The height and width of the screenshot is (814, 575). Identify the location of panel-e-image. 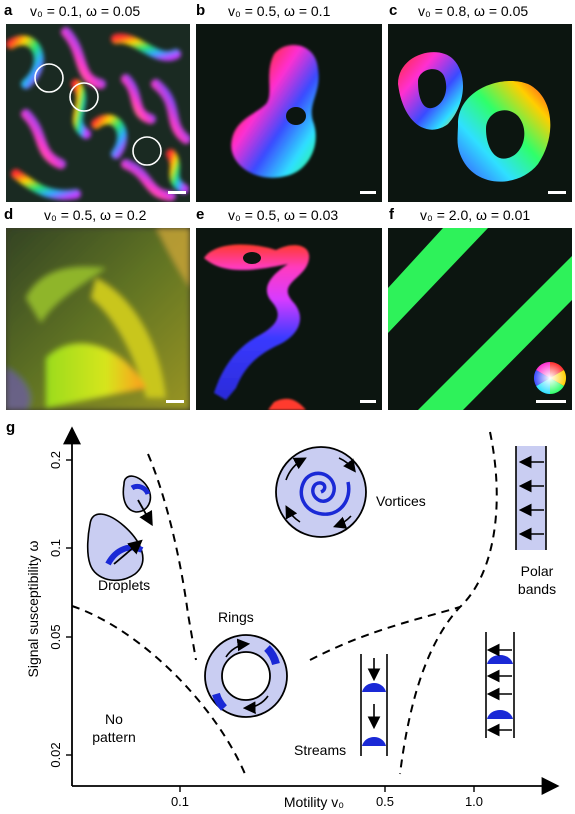
(289, 319).